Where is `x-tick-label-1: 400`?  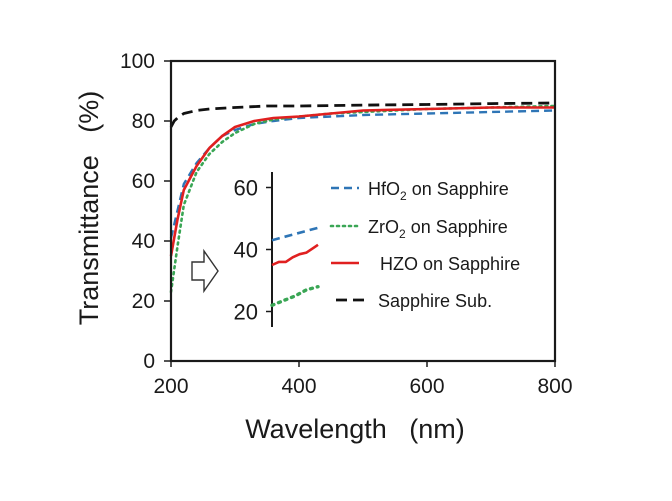 x-tick-label-1: 400 is located at coordinates (298, 386).